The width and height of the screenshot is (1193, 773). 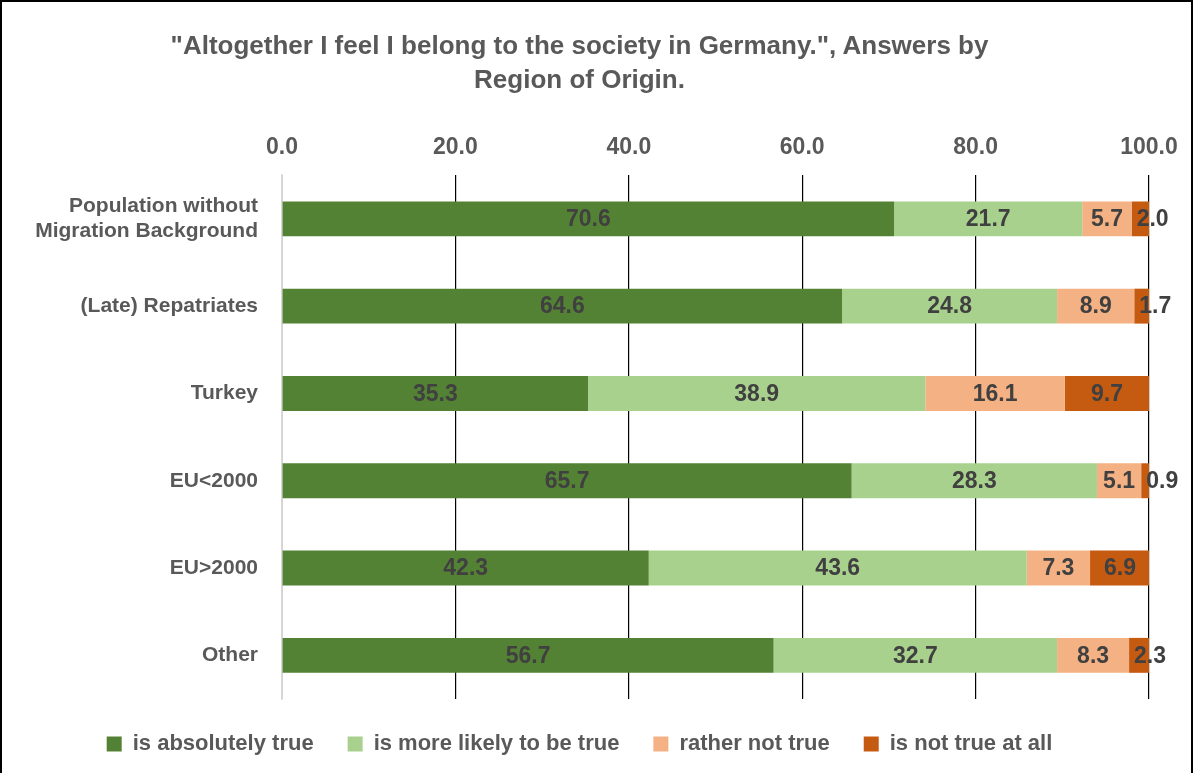 I want to click on data-label: 64.6, so click(x=562, y=305).